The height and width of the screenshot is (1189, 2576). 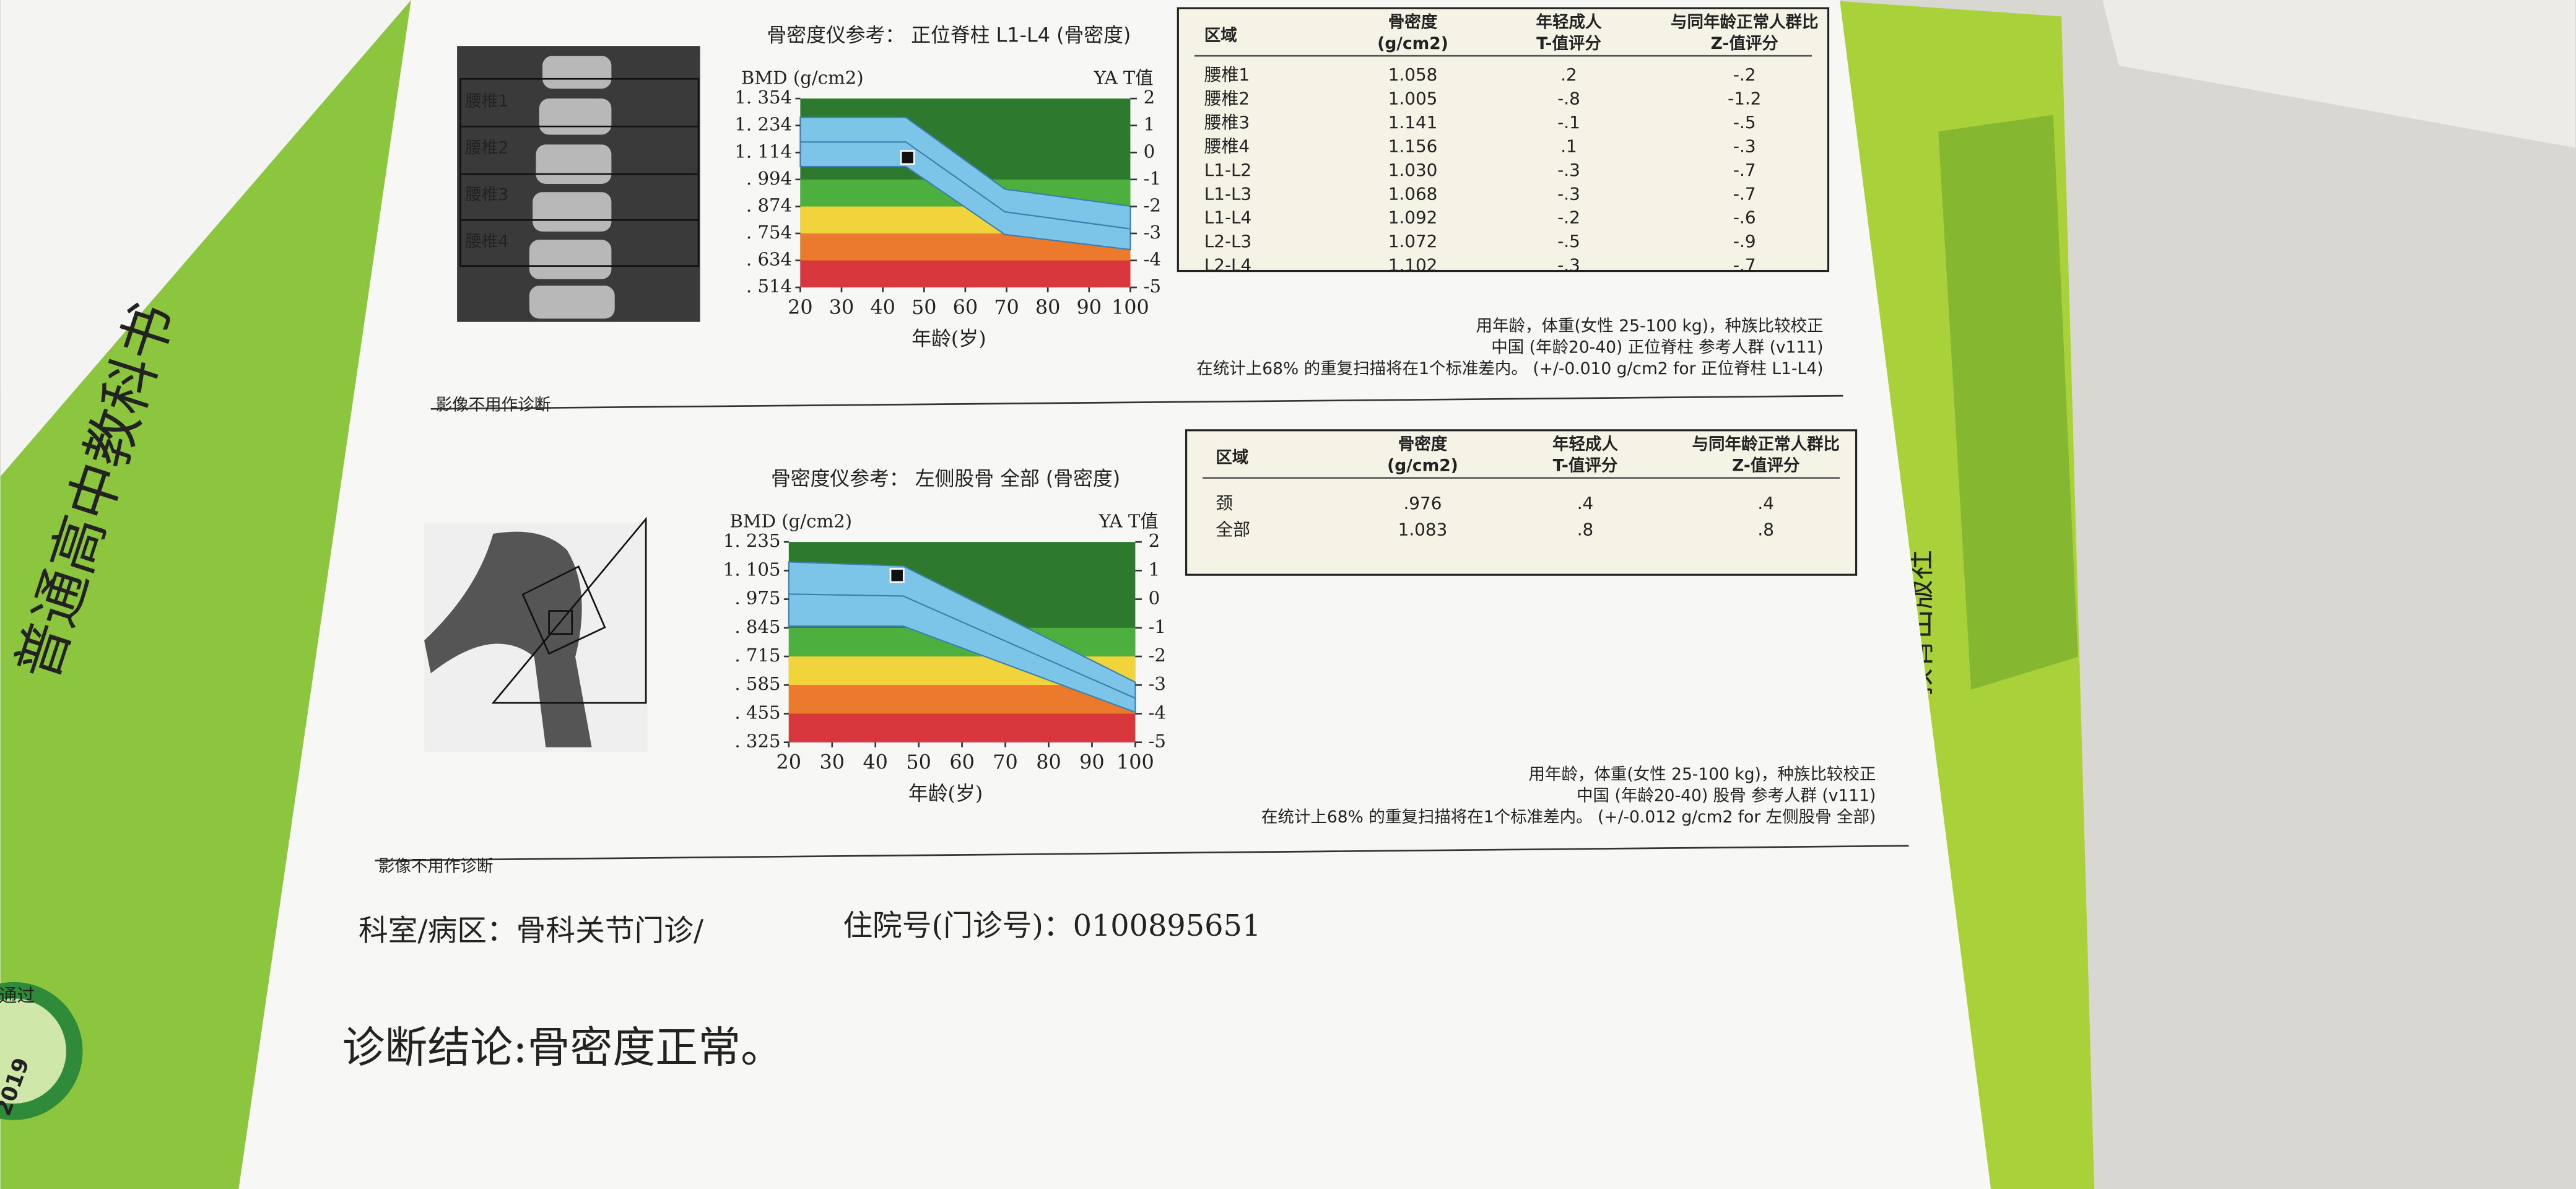 What do you see at coordinates (763, 151) in the screenshot?
I see `y-tick-label: 1. 114` at bounding box center [763, 151].